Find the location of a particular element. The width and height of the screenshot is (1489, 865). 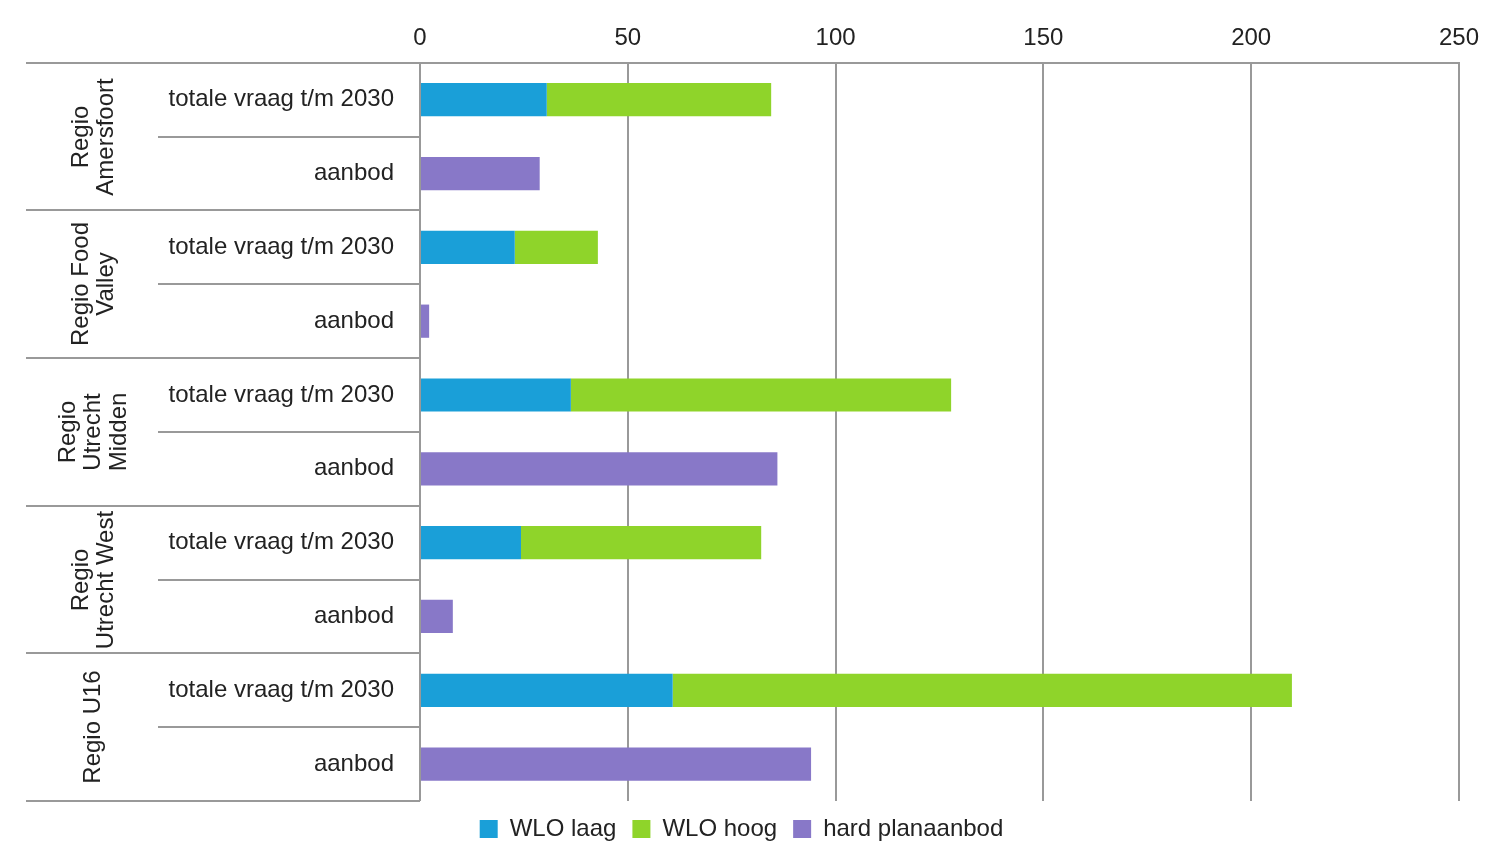

text: Regio Utrecht West is located at coordinates (91, 579).